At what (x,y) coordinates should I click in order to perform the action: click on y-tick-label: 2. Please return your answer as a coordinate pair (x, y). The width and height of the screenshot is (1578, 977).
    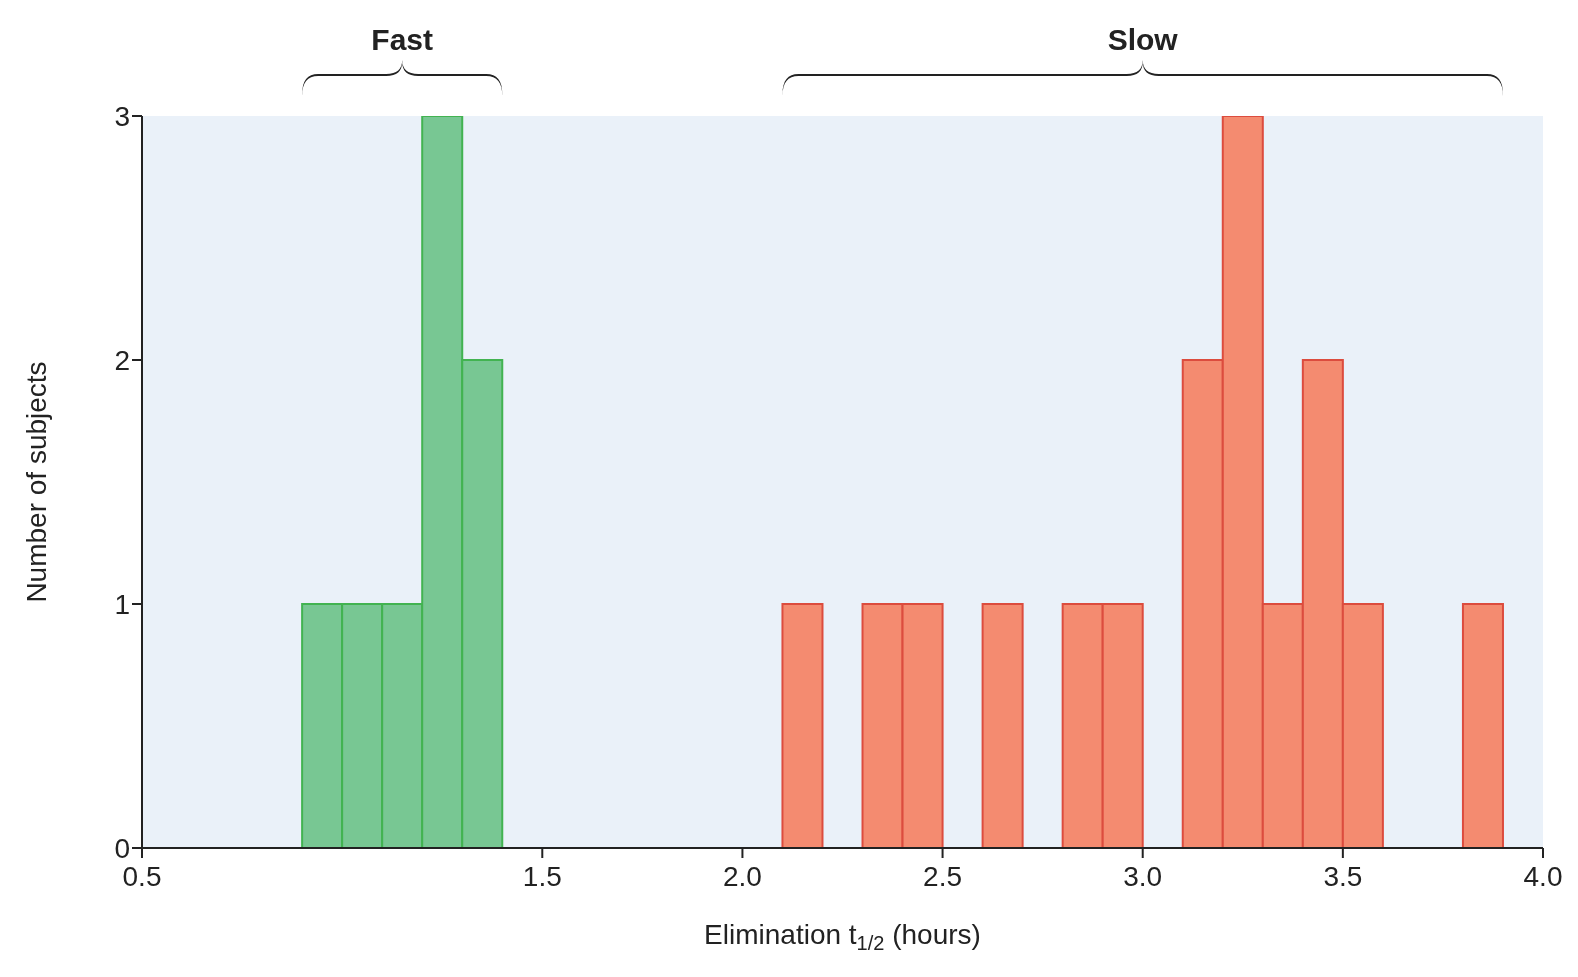
    Looking at the image, I should click on (122, 360).